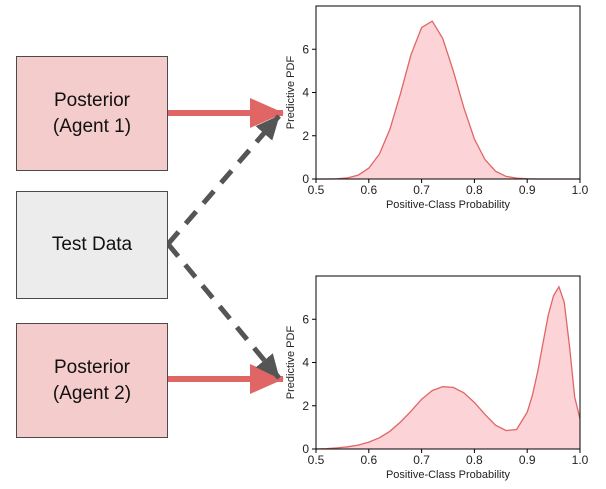 The width and height of the screenshot is (606, 489). I want to click on testdata-to-plot2-dashed-arrow, so click(223, 311).